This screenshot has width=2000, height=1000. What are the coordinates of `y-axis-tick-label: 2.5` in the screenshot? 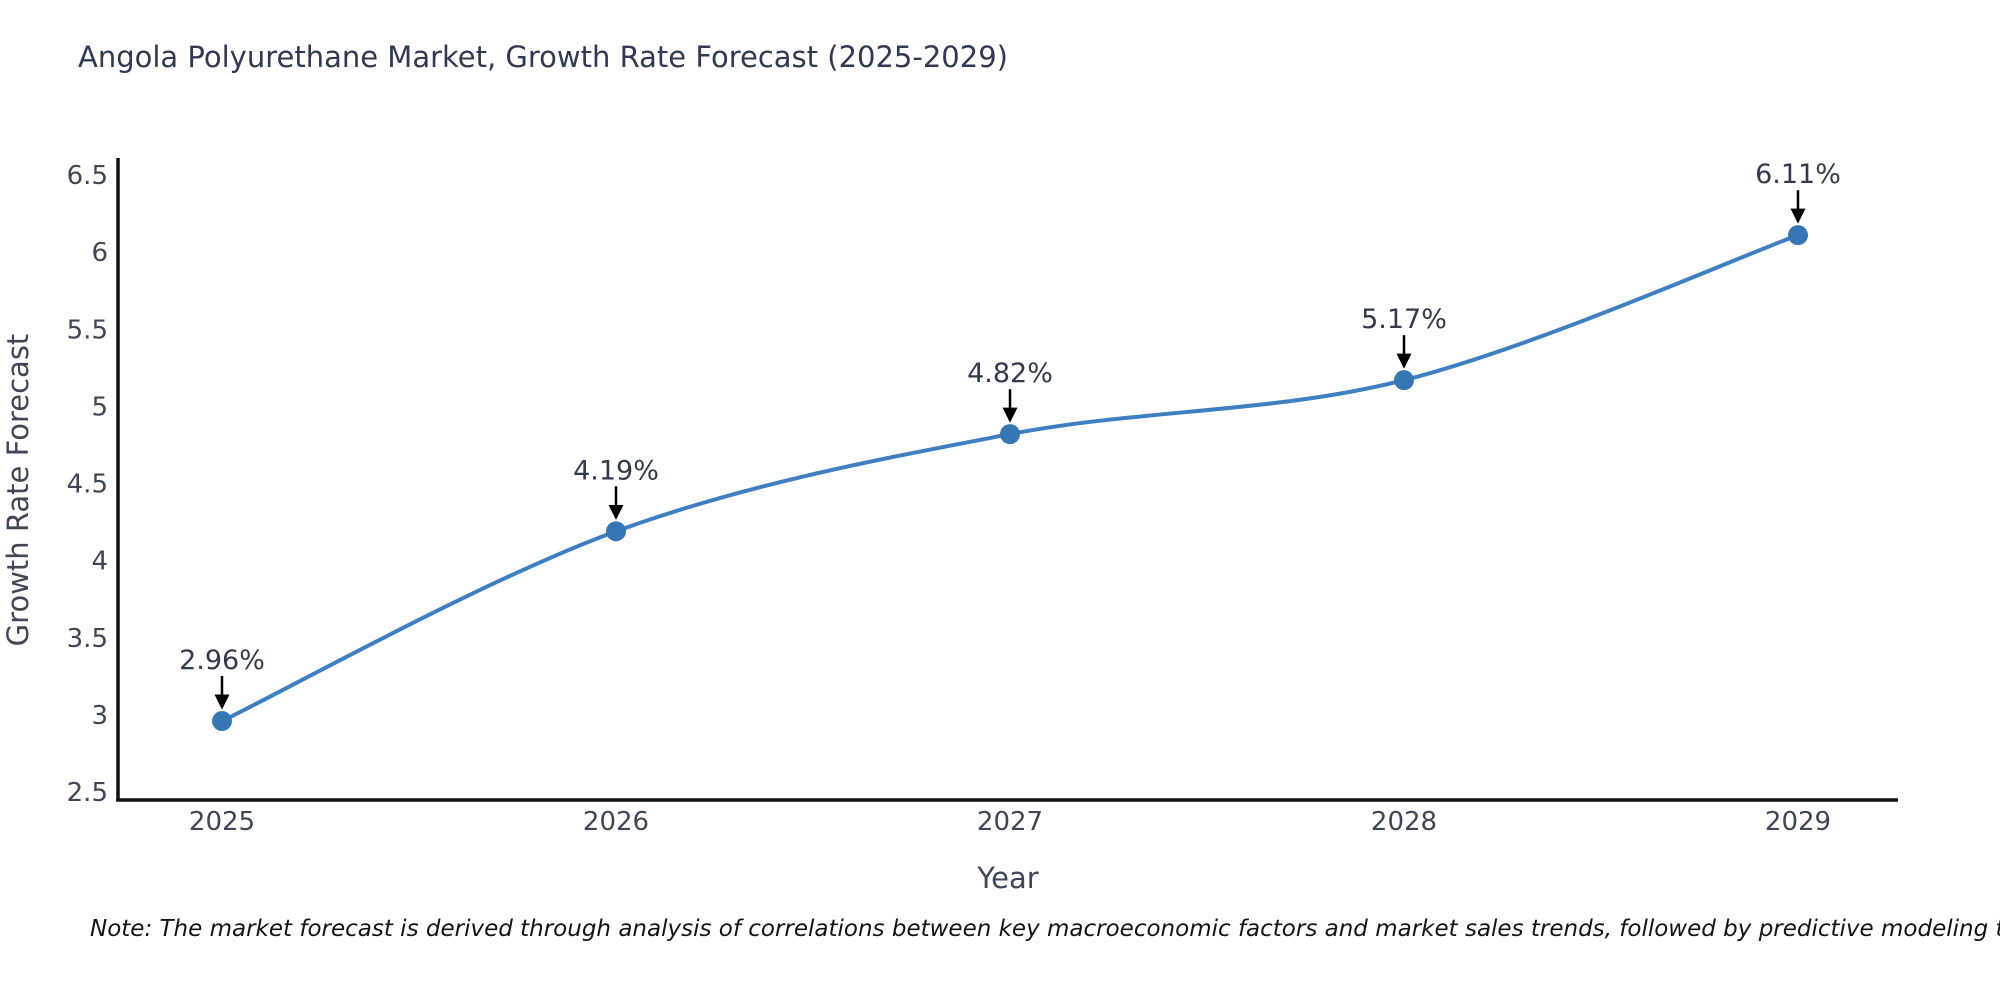 It's located at (87, 793).